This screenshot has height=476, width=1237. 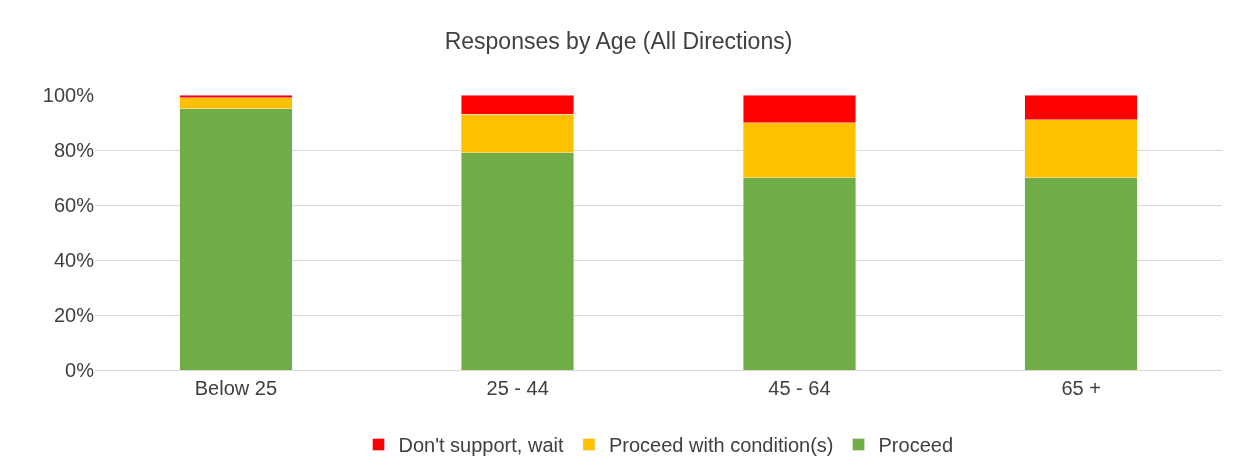 I want to click on x-tick-label: 45 - 64, so click(x=799, y=388).